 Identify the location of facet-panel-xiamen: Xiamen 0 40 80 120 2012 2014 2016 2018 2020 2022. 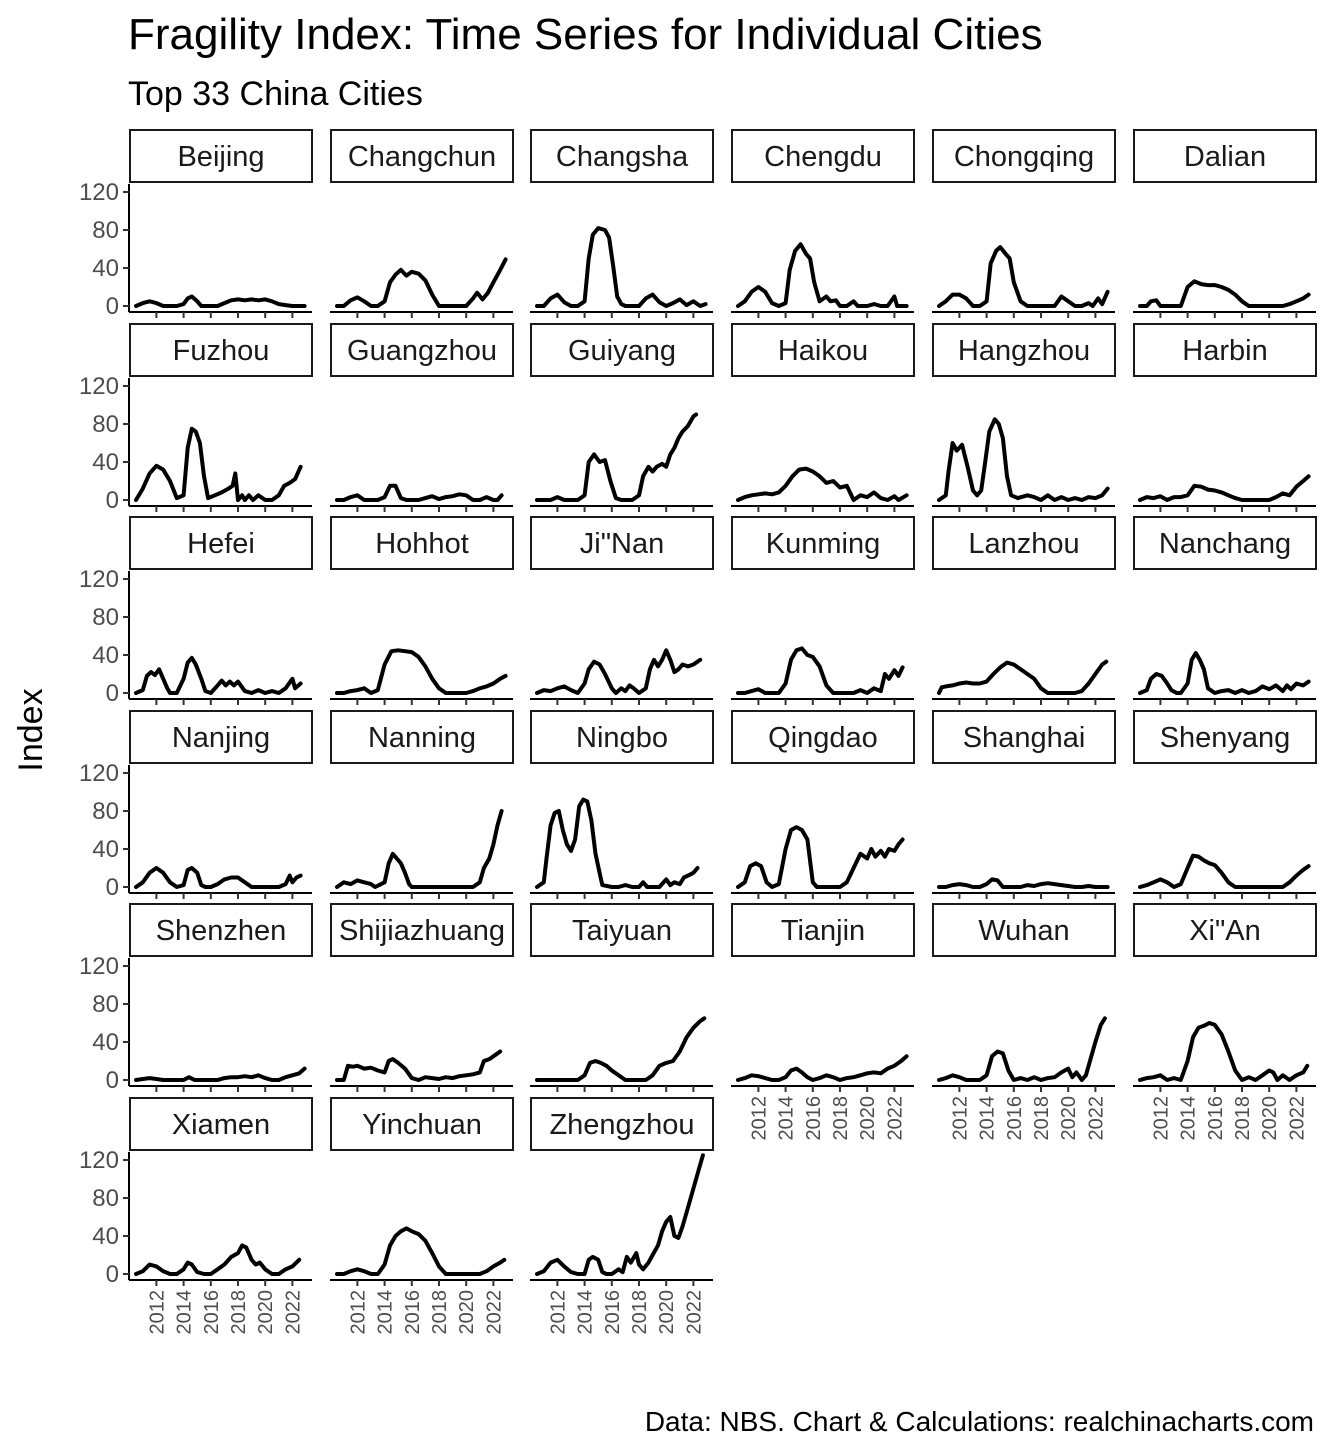
(196, 1216).